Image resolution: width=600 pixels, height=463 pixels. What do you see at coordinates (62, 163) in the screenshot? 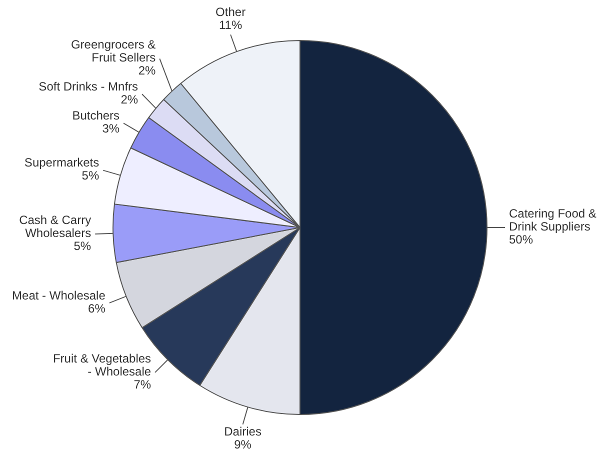
I see `slice-label: Supermarkets` at bounding box center [62, 163].